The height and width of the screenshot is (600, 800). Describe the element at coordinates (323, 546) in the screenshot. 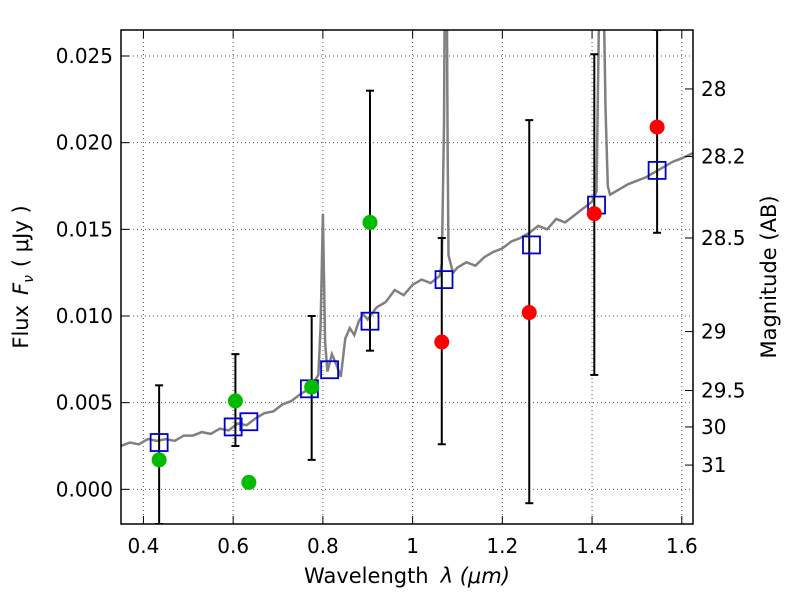

I see `x-tick-label: 0.8` at that location.